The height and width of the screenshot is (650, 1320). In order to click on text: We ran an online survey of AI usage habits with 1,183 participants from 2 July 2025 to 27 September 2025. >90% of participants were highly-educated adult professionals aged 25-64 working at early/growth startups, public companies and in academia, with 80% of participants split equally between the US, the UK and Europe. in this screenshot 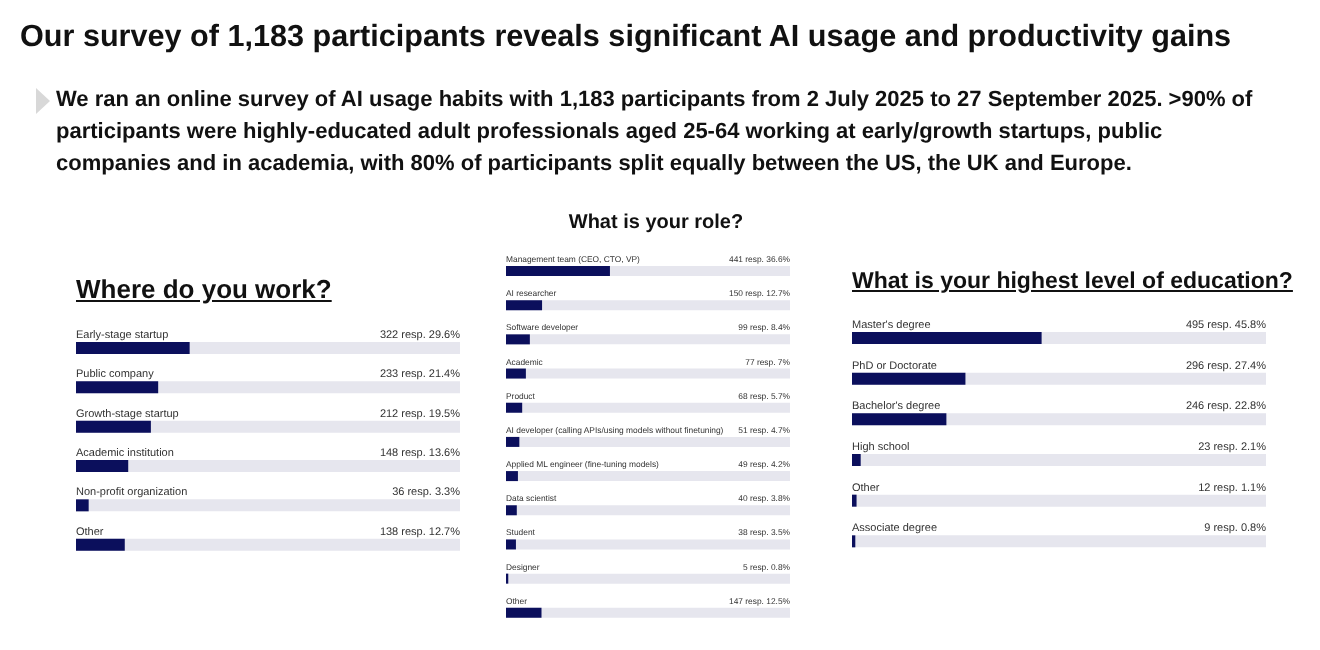, I will do `click(655, 133)`.